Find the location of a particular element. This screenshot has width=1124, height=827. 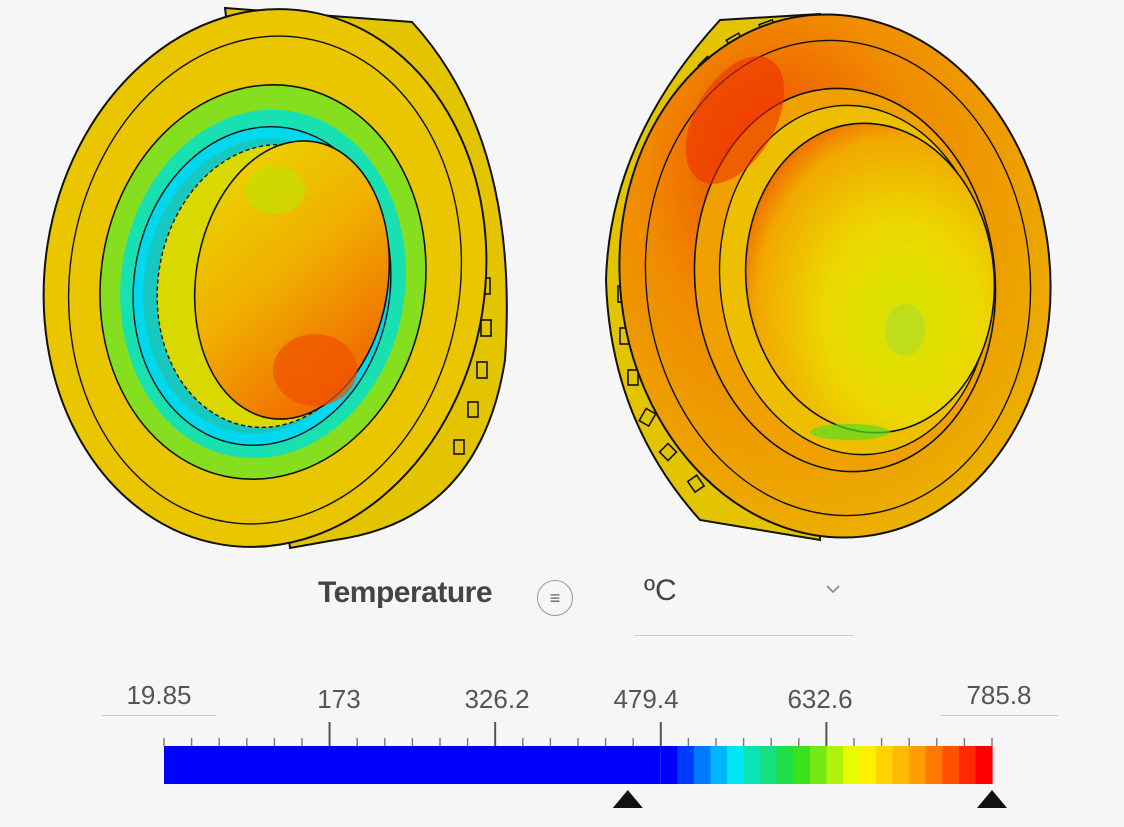

below-range-band is located at coordinates (412, 765).